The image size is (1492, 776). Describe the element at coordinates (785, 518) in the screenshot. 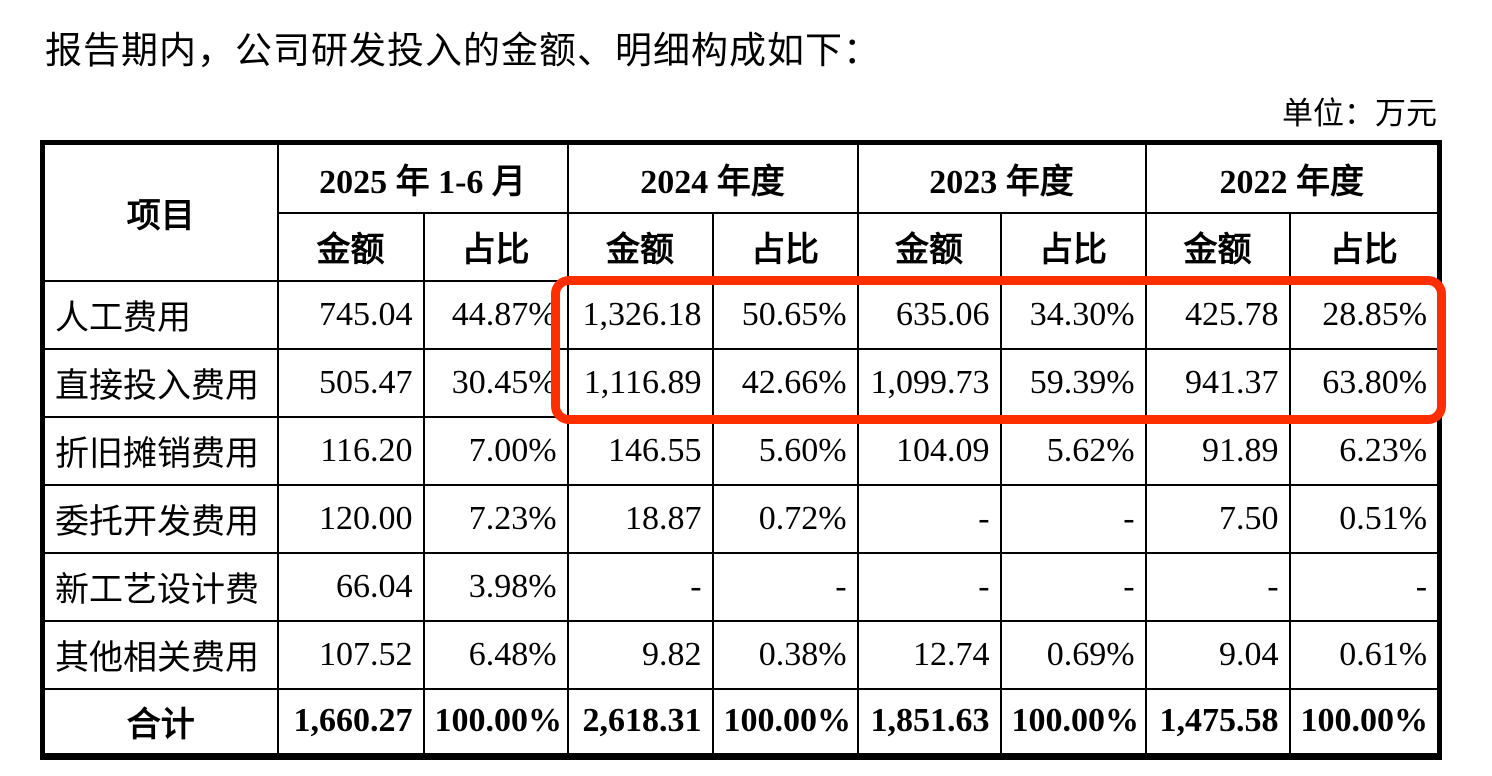

I see `cell-value: 0.72%` at that location.